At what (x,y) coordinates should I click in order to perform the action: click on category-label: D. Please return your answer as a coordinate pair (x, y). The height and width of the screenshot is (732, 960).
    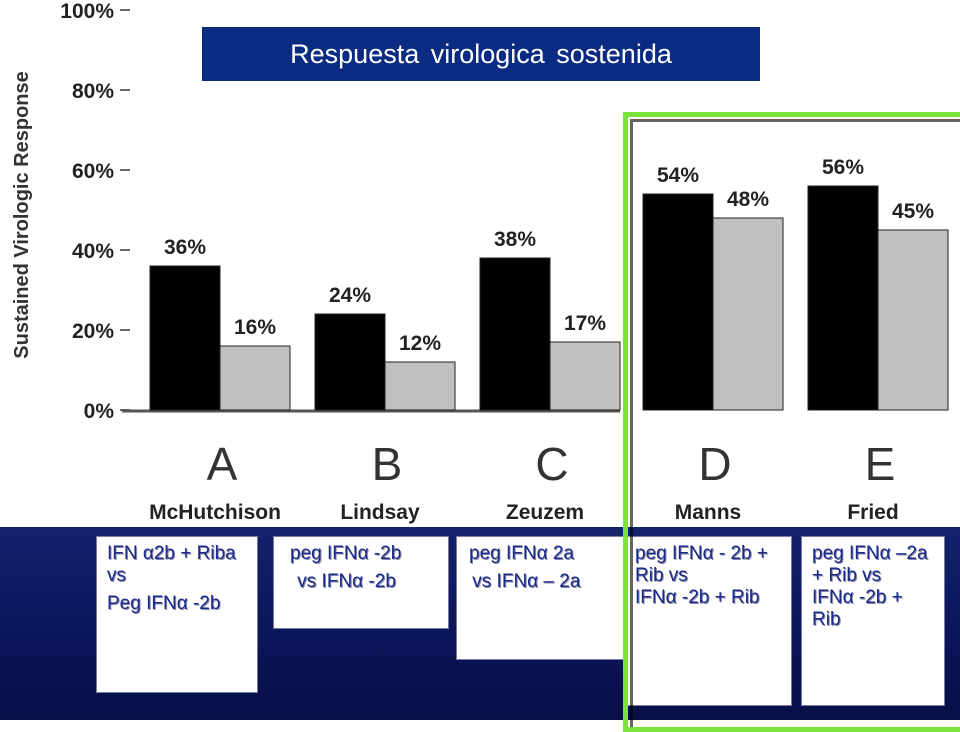
    Looking at the image, I should click on (714, 464).